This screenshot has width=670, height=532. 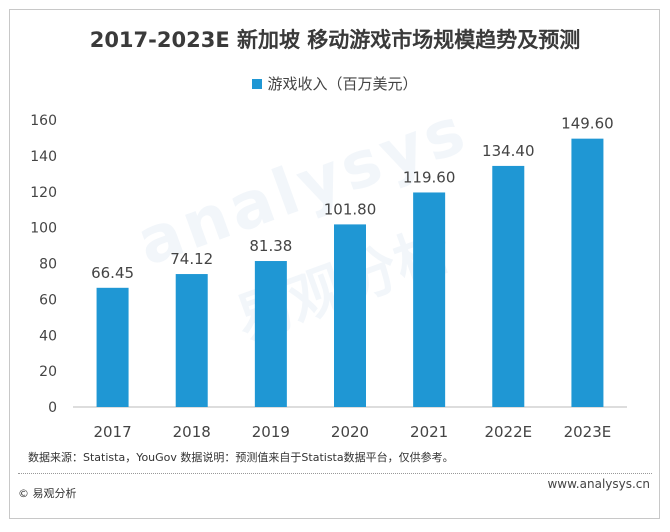 I want to click on data-label: 119.60, so click(x=429, y=177).